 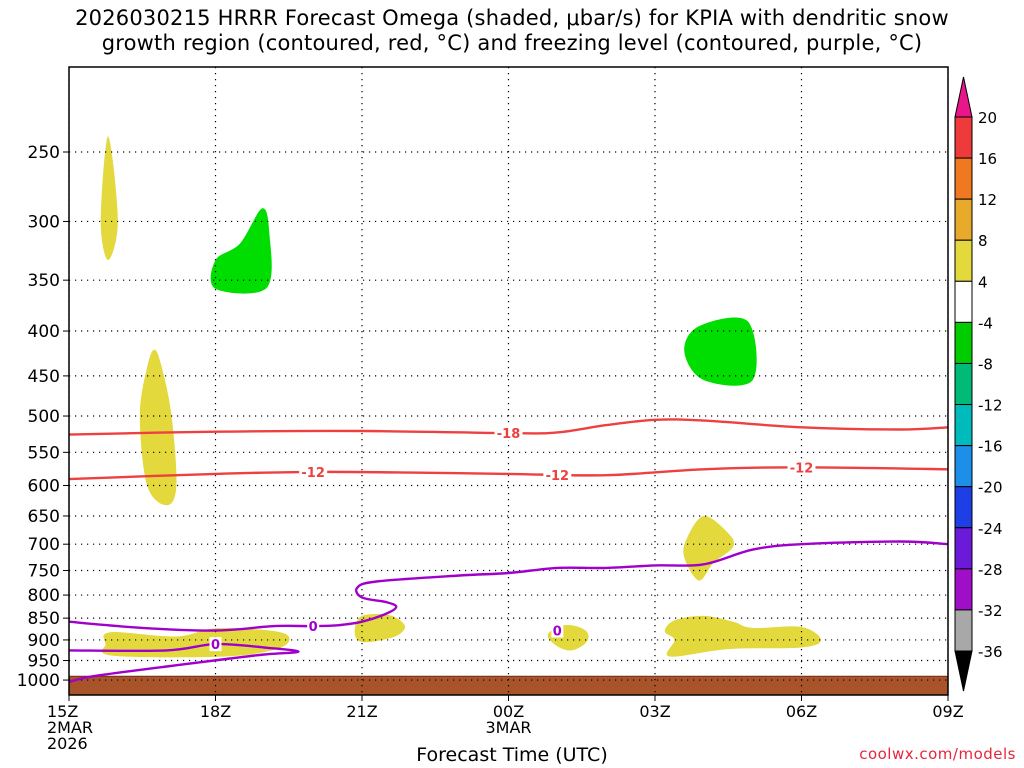 I want to click on x-tick-label-15-1: 06Z, so click(x=801, y=711).